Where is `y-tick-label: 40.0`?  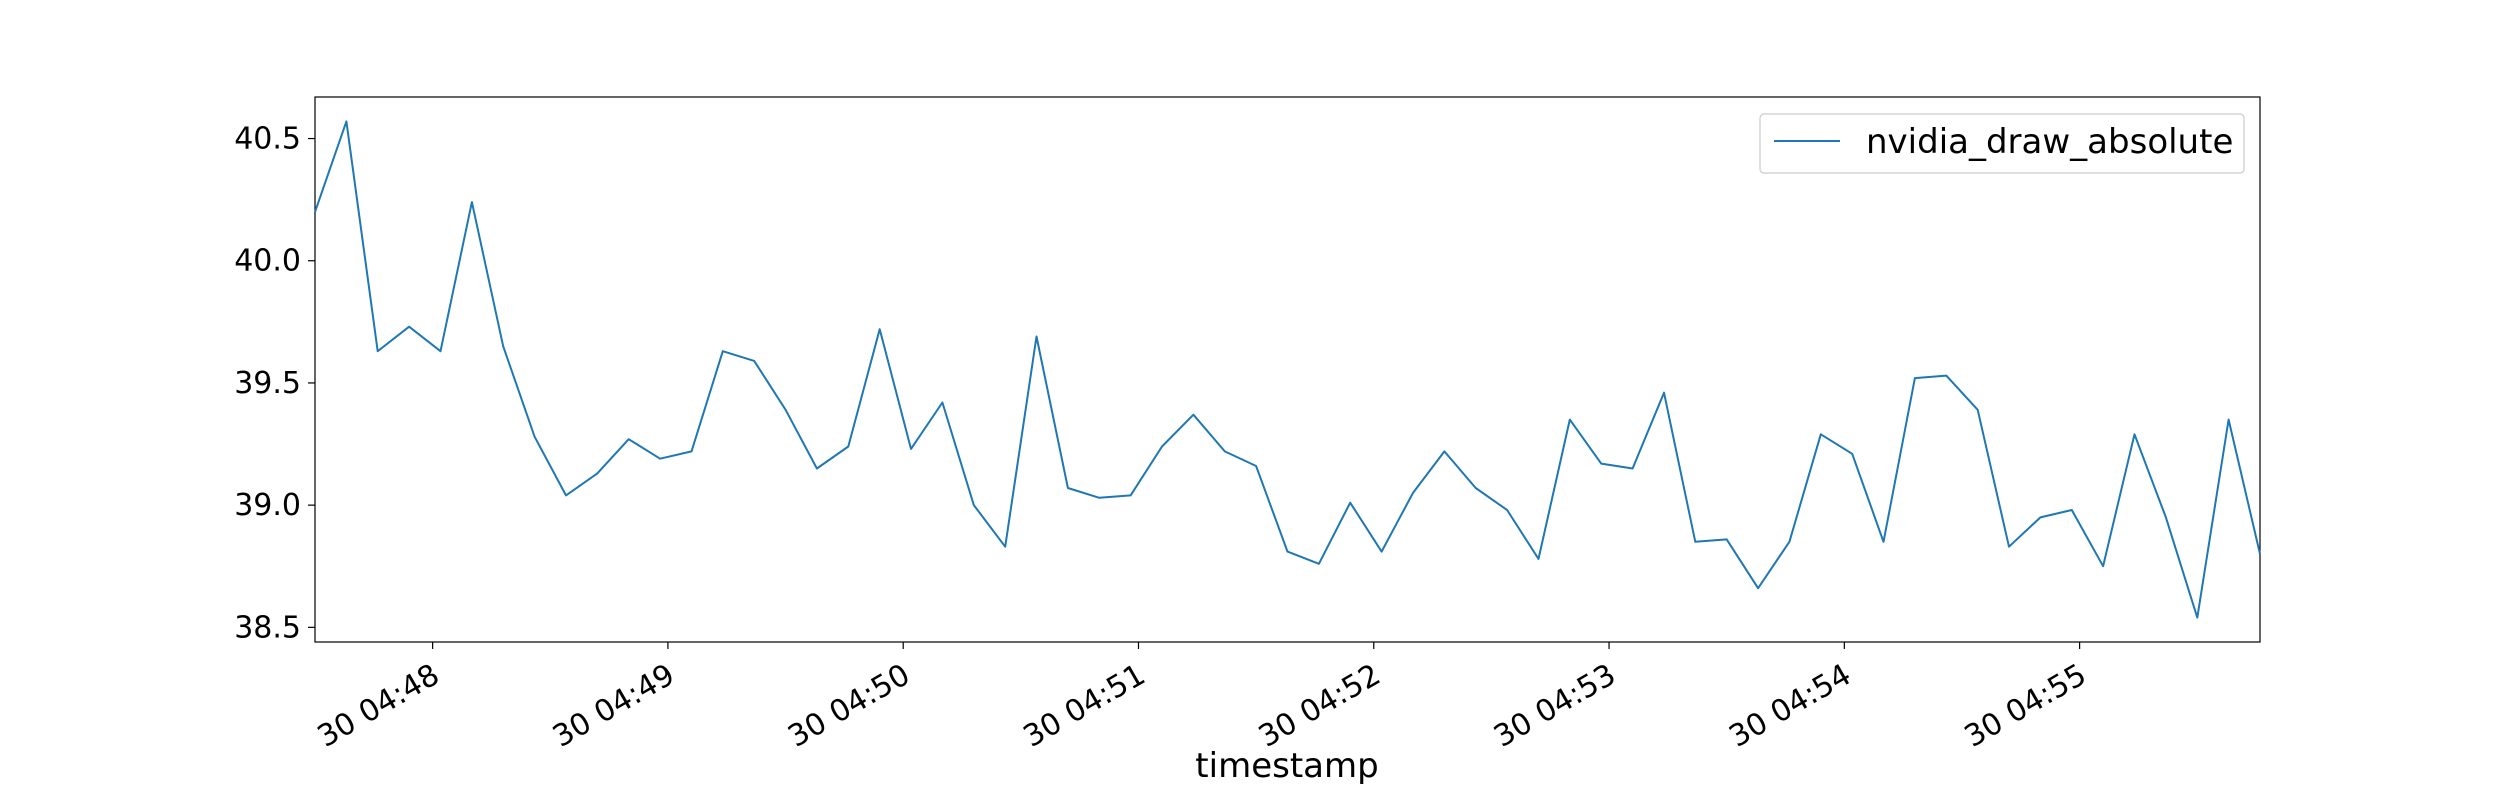
y-tick-label: 40.0 is located at coordinates (267, 261).